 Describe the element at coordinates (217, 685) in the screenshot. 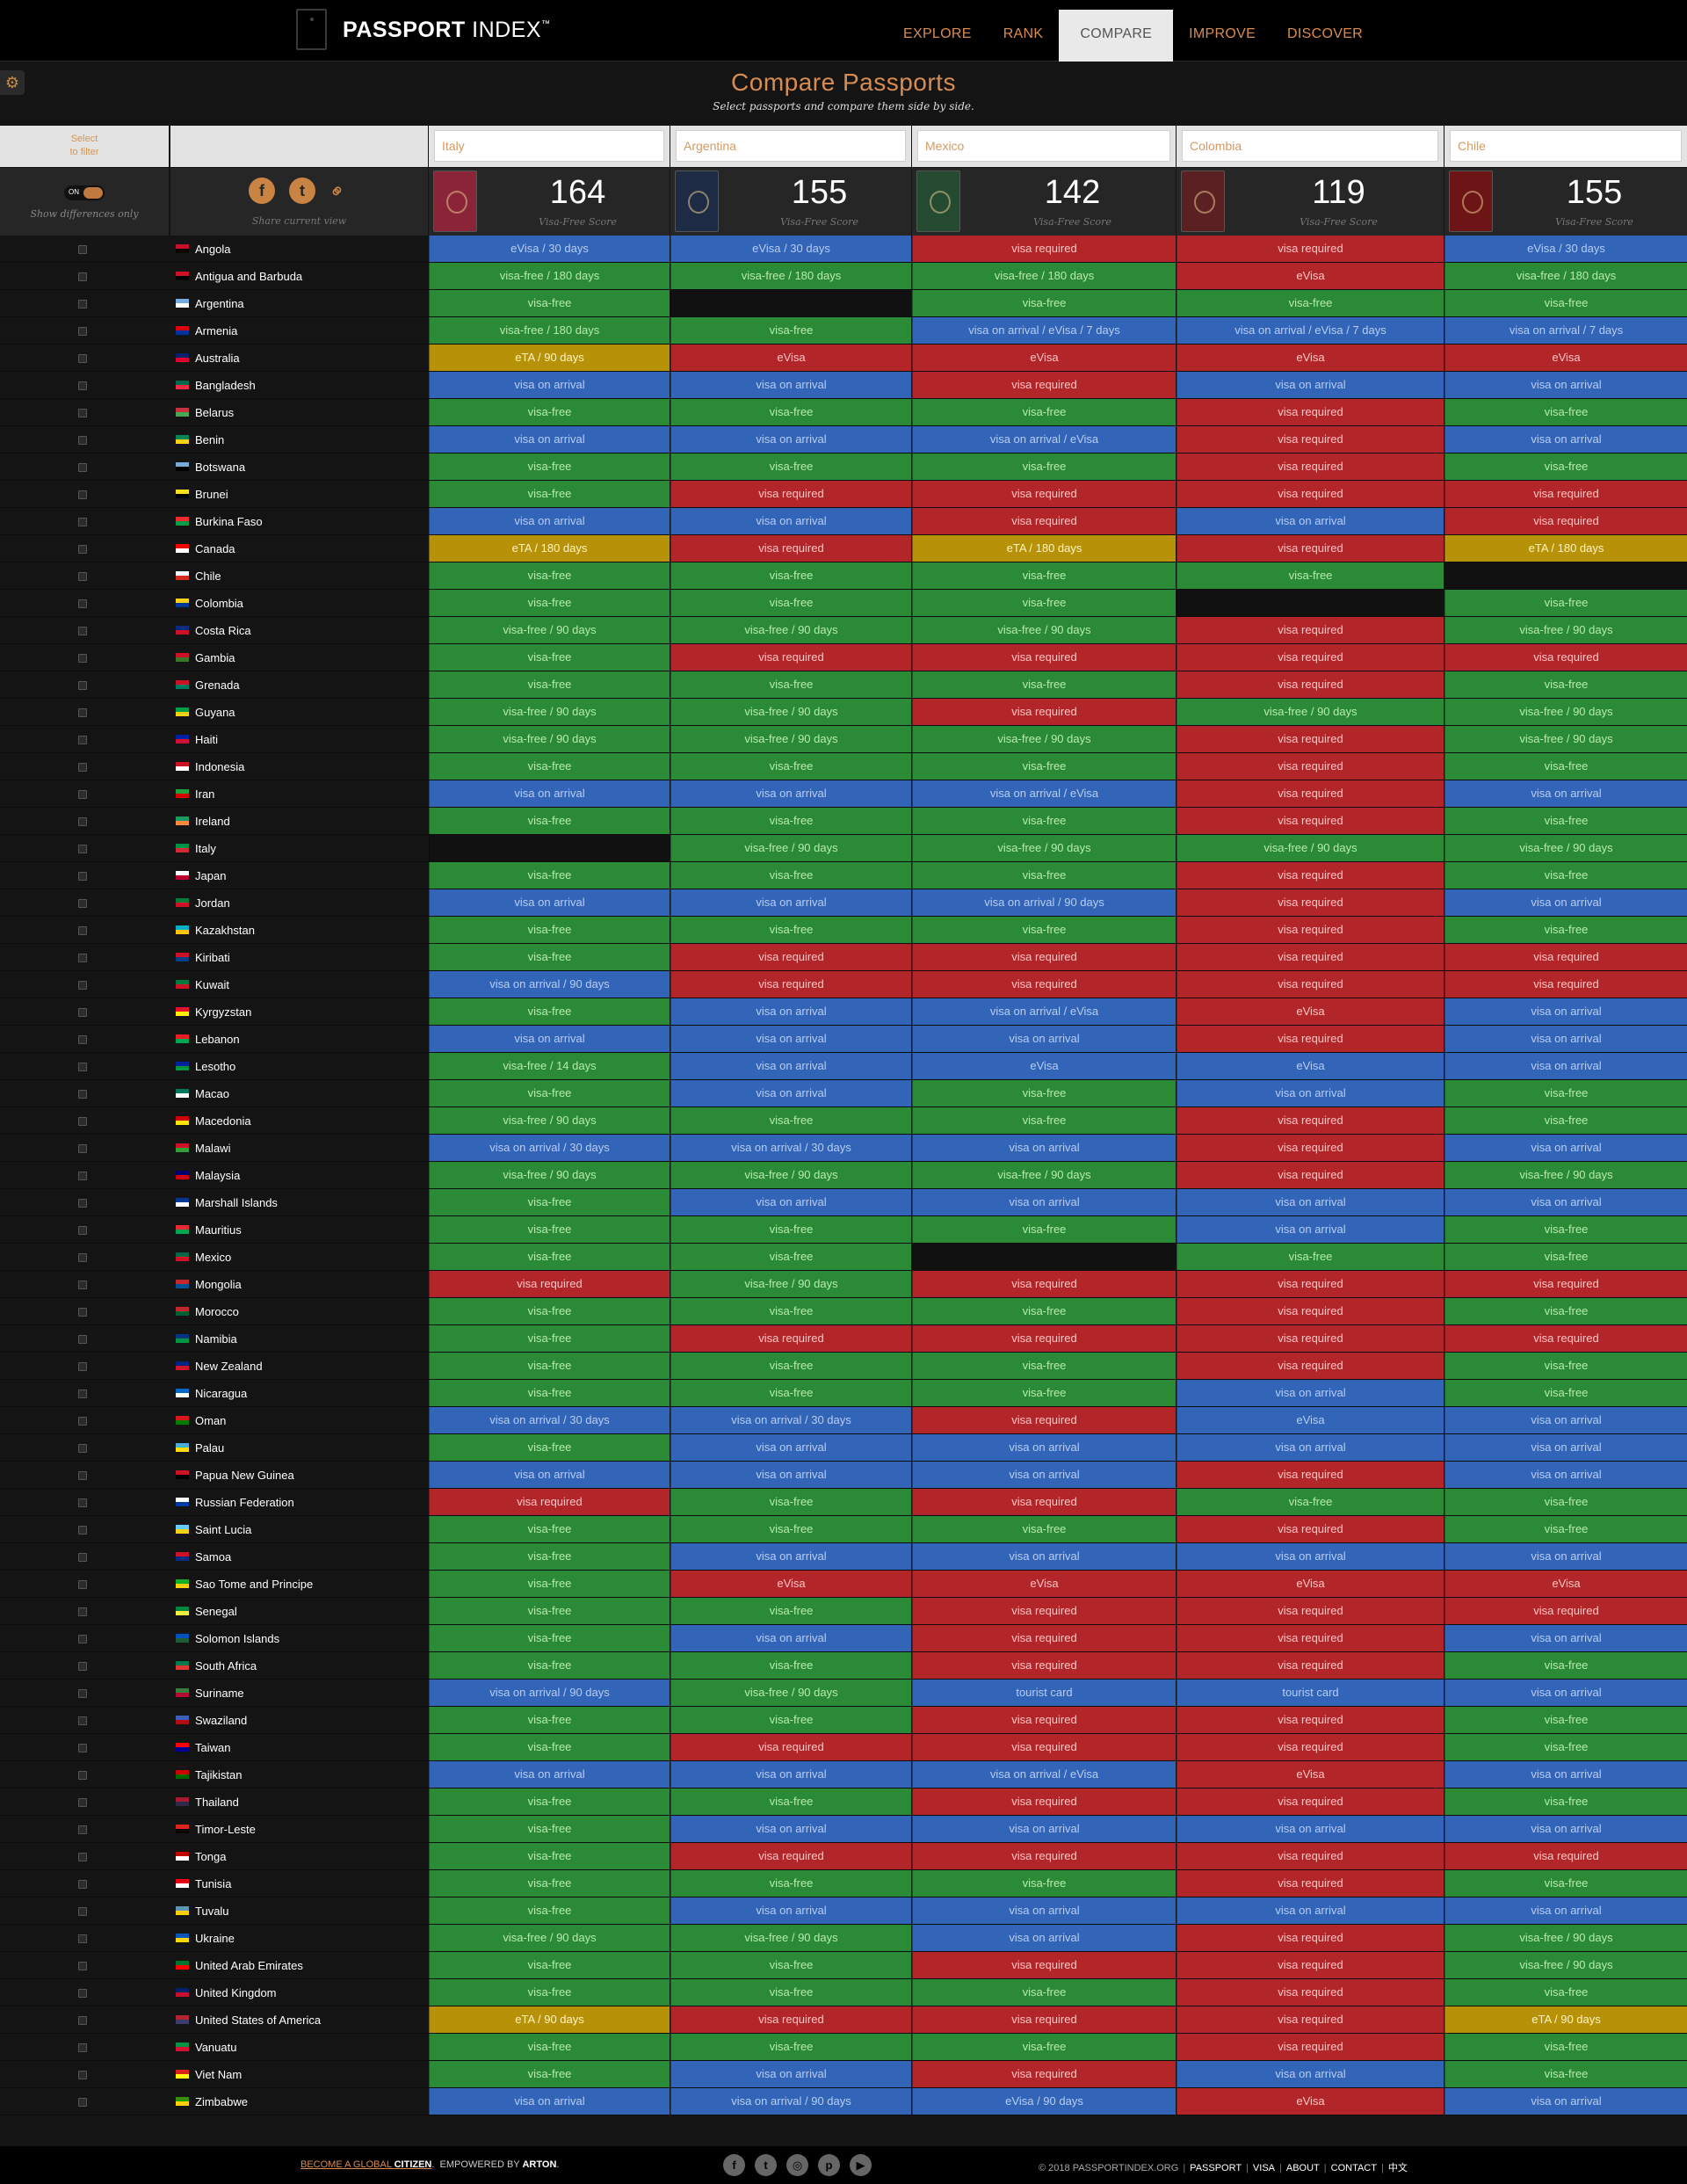

I see `country-name: Grenada` at that location.